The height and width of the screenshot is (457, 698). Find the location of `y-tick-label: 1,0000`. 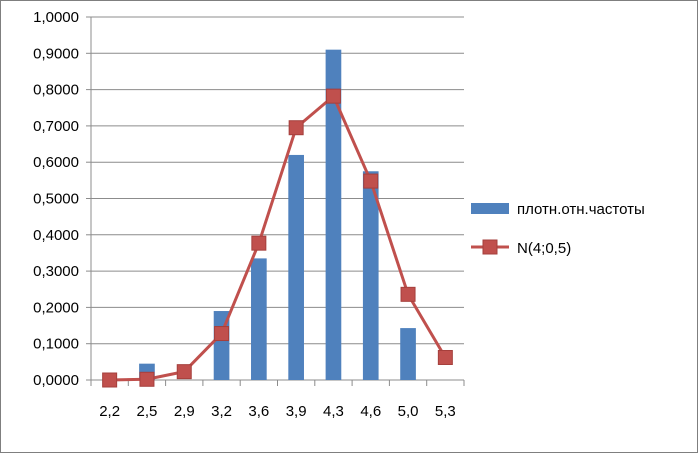

y-tick-label: 1,0000 is located at coordinates (56, 17).